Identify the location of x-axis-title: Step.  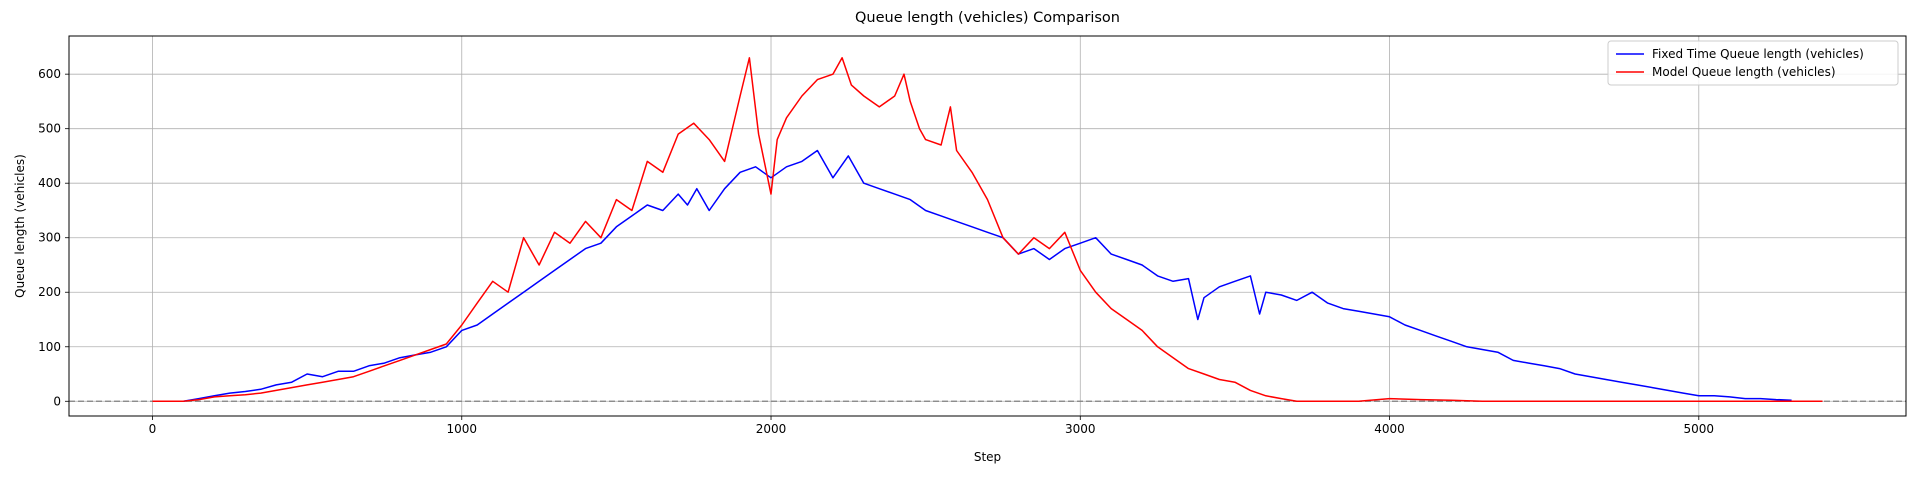
(987, 457).